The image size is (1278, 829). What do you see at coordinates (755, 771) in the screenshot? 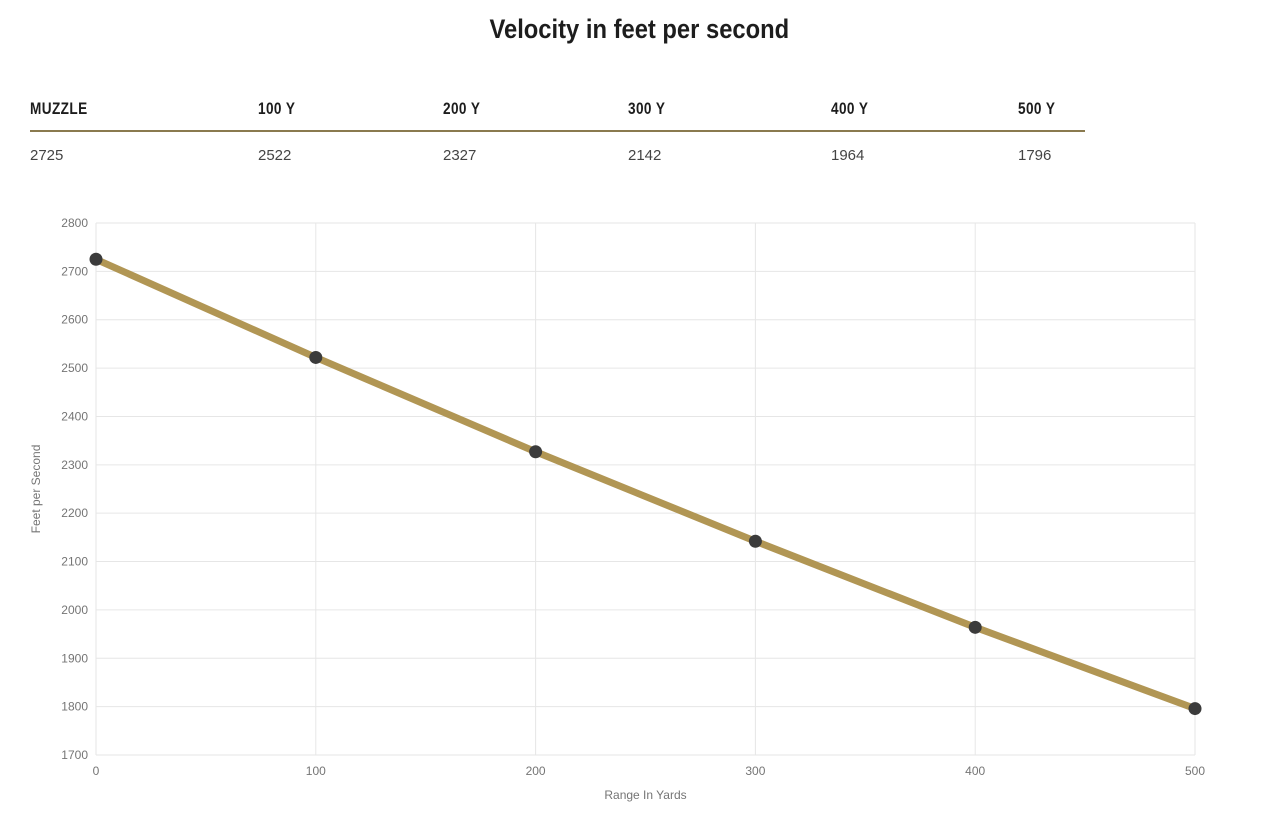
I see `x-tick-label: 300` at bounding box center [755, 771].